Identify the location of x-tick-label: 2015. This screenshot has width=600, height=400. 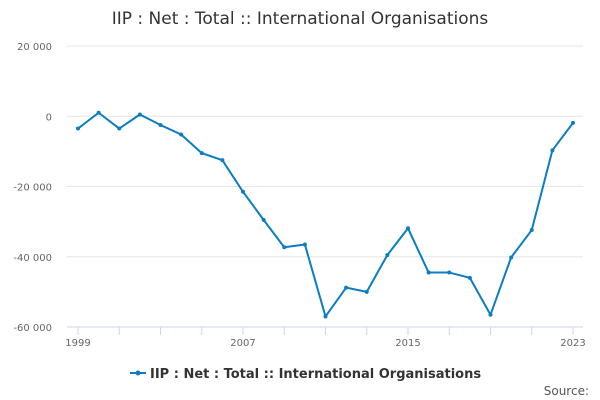
(407, 343).